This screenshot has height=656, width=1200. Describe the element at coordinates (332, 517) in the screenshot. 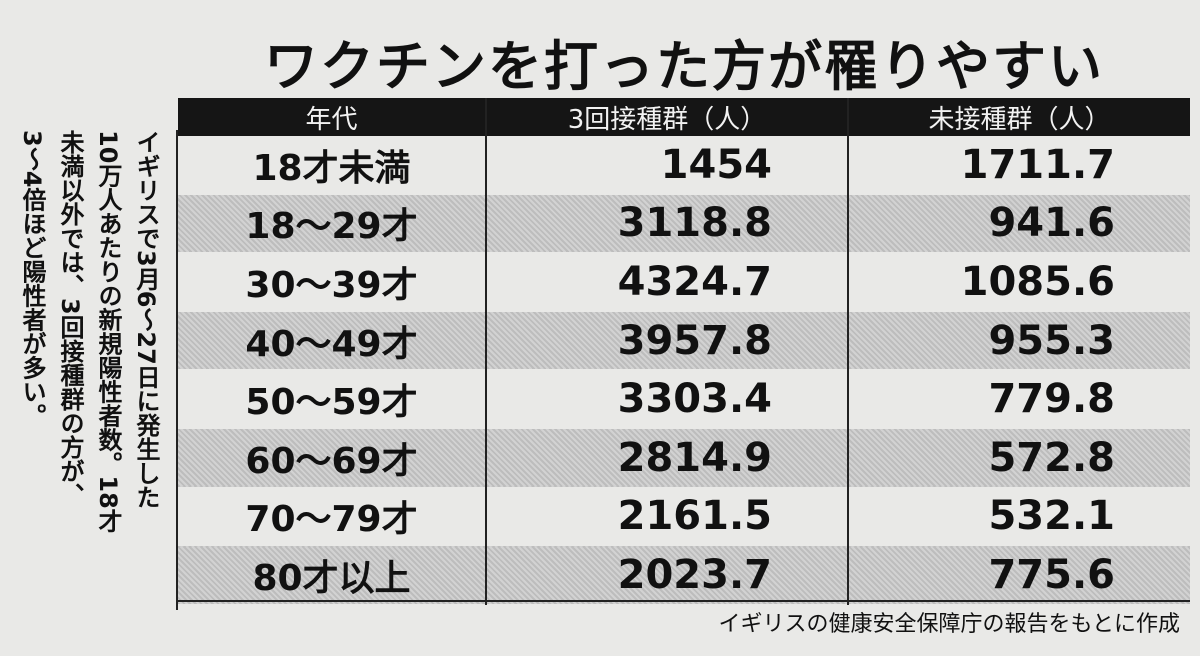

I see `table-cell: 70～79才` at that location.